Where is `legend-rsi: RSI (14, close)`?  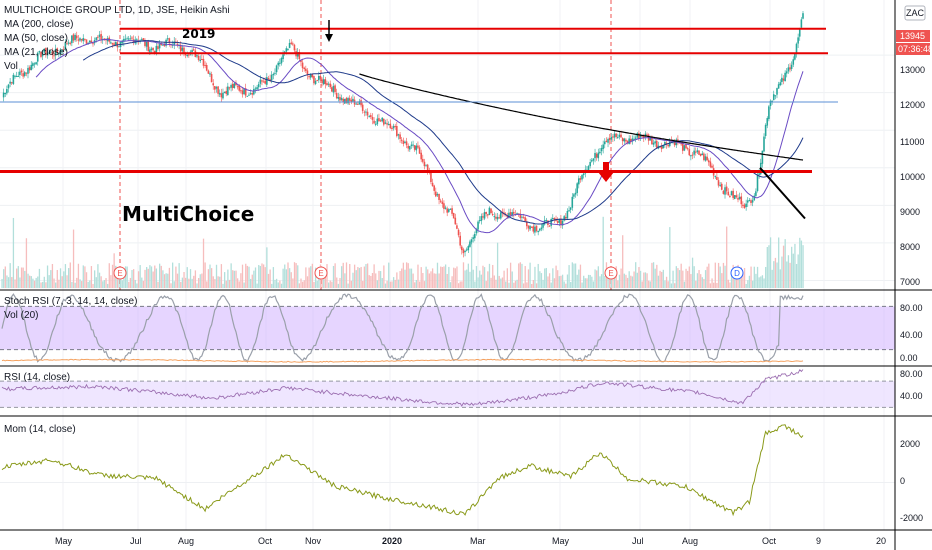
legend-rsi: RSI (14, close) is located at coordinates (37, 377).